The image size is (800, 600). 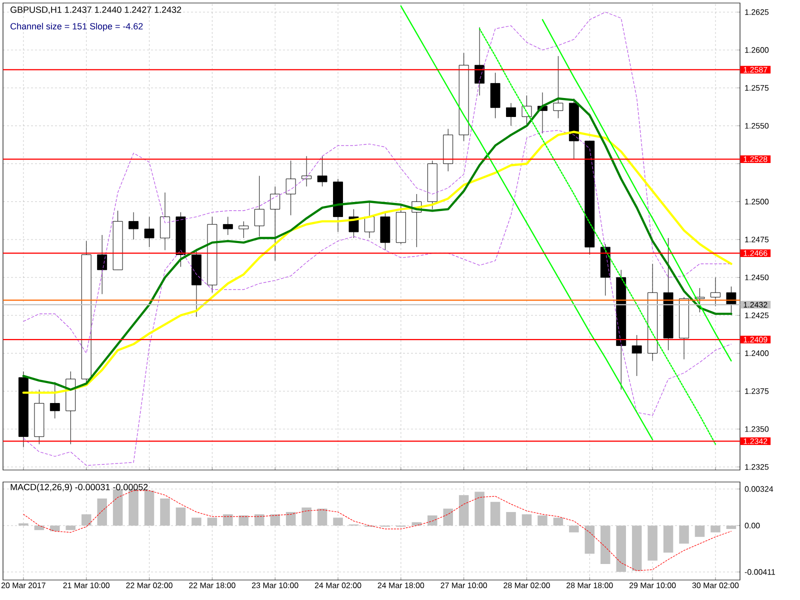 I want to click on text: Channel size = 151 Slope = -4.62, so click(x=76, y=27).